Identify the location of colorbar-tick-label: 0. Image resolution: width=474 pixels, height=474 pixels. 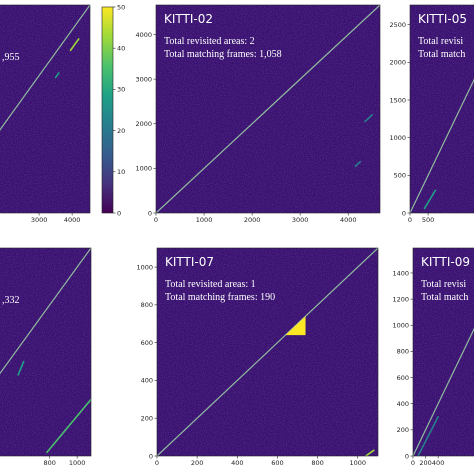
(119, 213).